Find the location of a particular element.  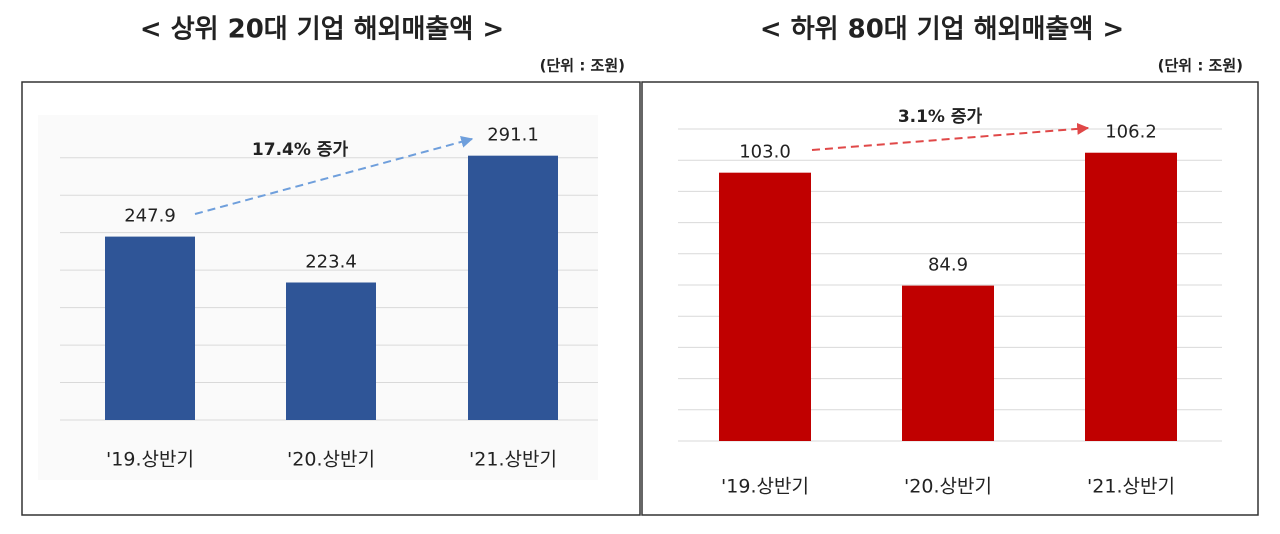

value-label: 84.9 is located at coordinates (948, 265).